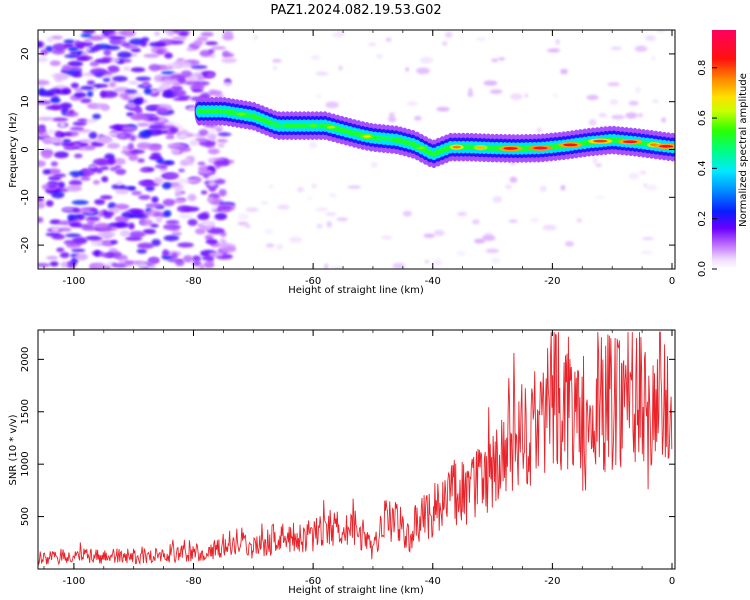  Describe the element at coordinates (193, 281) in the screenshot. I see `x-tick-label: -80` at that location.